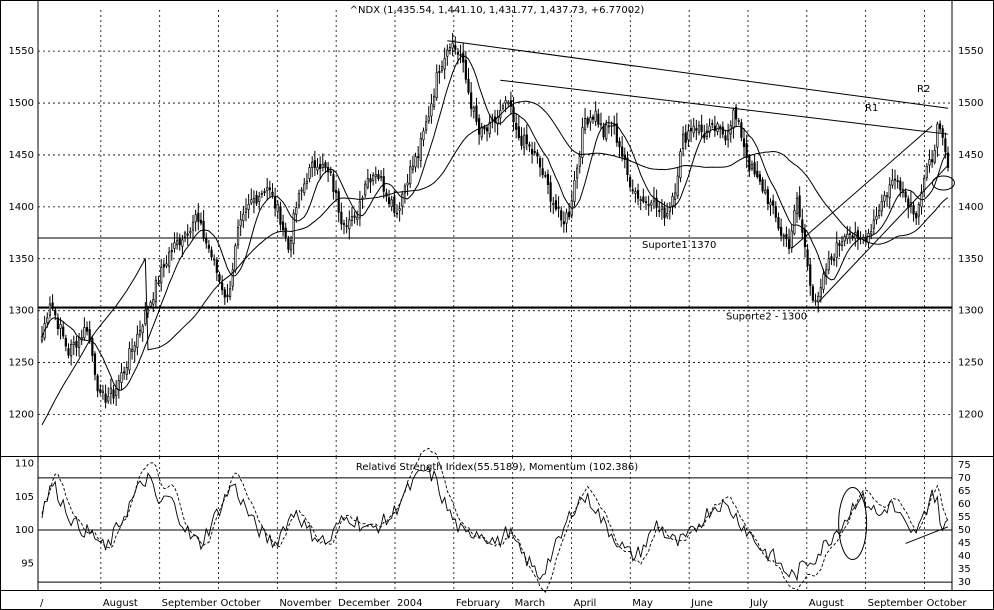 The width and height of the screenshot is (994, 610). I want to click on rsi-tick-label: 75, so click(964, 465).